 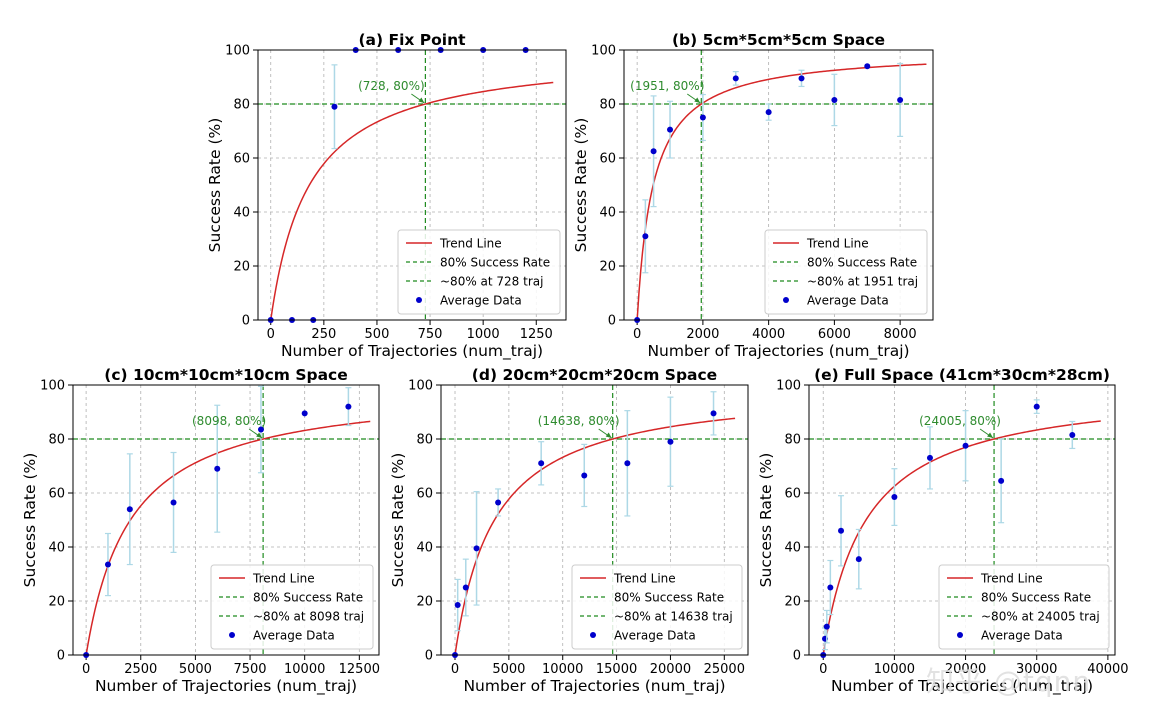 I want to click on x-tick-label: 12500, so click(x=359, y=669).